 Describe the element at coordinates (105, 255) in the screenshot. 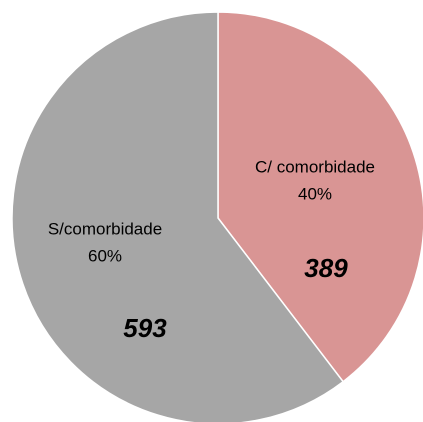

I see `percent-label: 60%` at that location.